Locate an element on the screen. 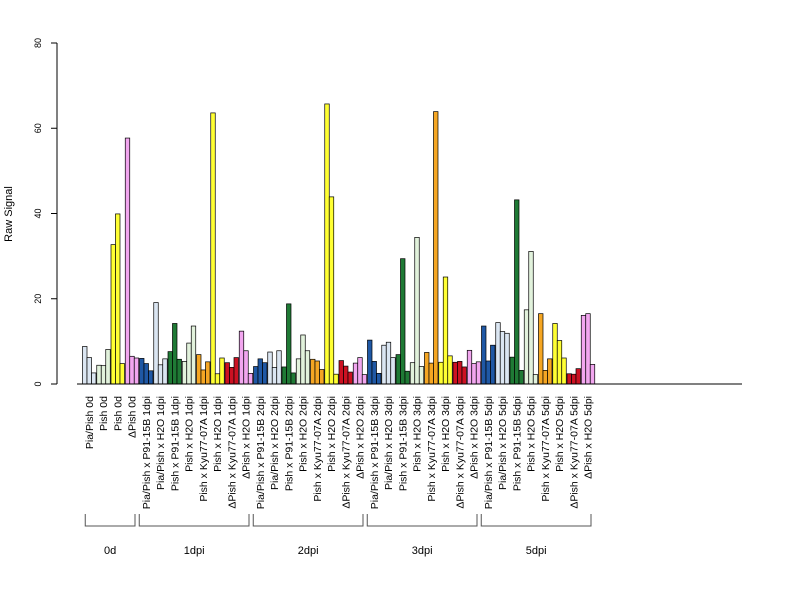  y-axis-title: Raw Signal is located at coordinates (9, 214).